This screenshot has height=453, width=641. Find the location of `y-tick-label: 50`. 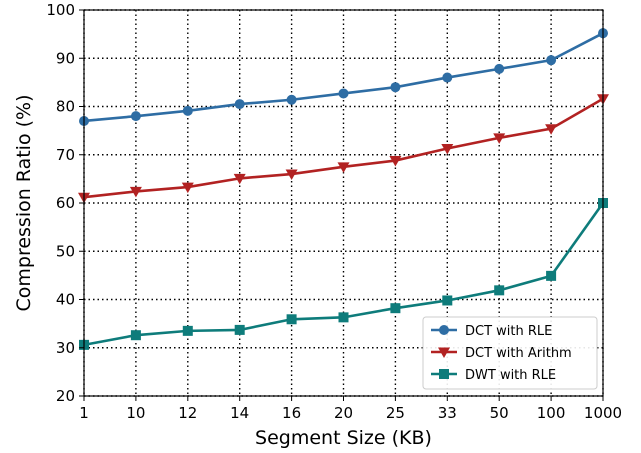

y-tick-label: 50 is located at coordinates (65, 251).